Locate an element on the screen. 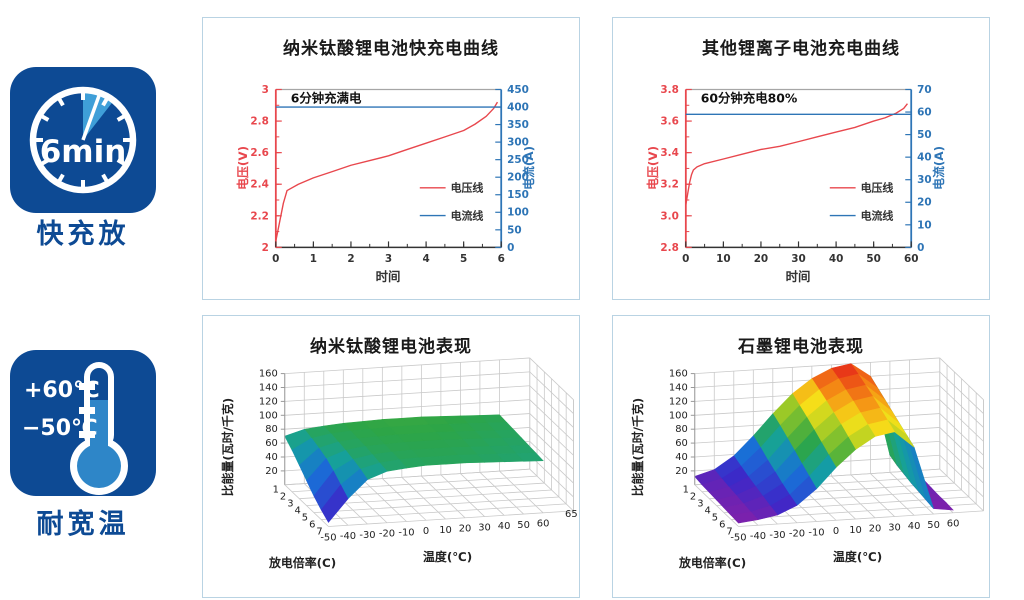  wide-temp-label: 耐宽温 is located at coordinates (83, 524).